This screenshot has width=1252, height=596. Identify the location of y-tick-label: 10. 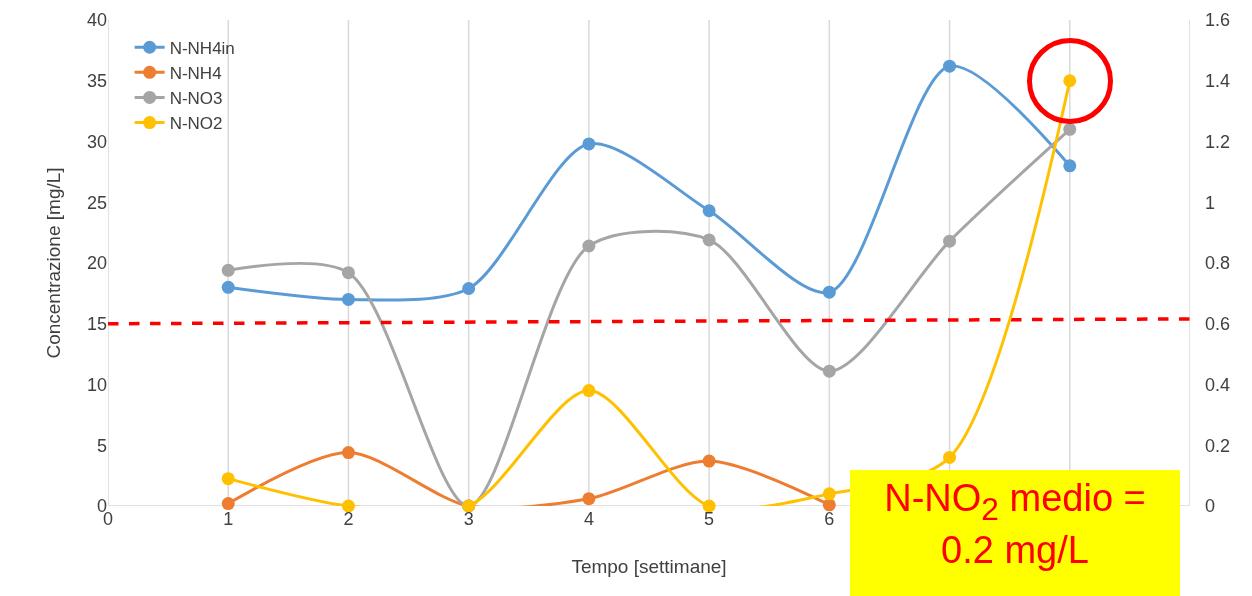
(96, 384).